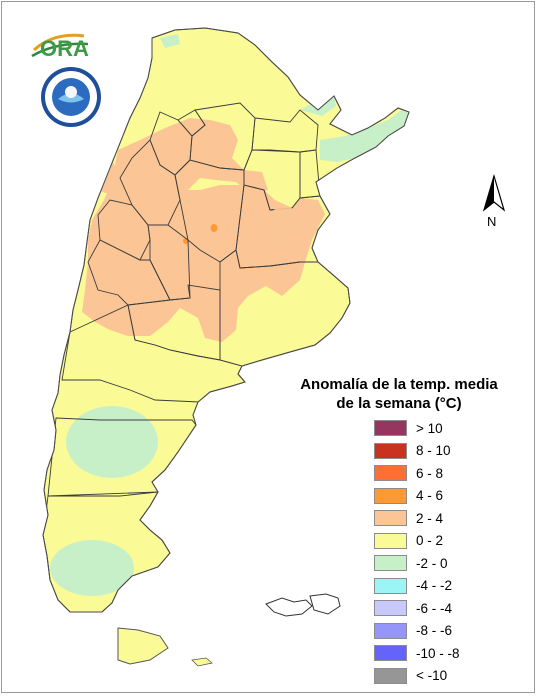 This screenshot has height=696, width=538. Describe the element at coordinates (432, 676) in the screenshot. I see `legend-label: < -10` at that location.